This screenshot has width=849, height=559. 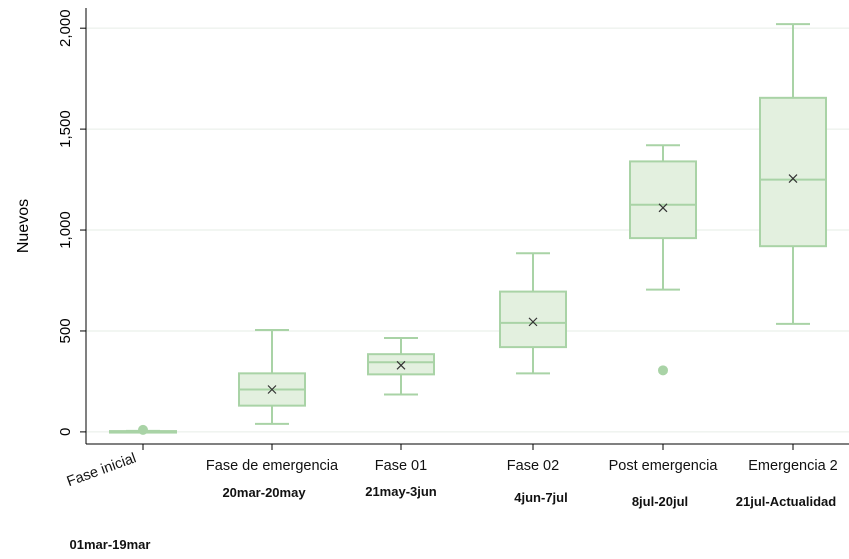 What do you see at coordinates (401, 491) in the screenshot?
I see `date-range-label: 21may-3jun` at bounding box center [401, 491].